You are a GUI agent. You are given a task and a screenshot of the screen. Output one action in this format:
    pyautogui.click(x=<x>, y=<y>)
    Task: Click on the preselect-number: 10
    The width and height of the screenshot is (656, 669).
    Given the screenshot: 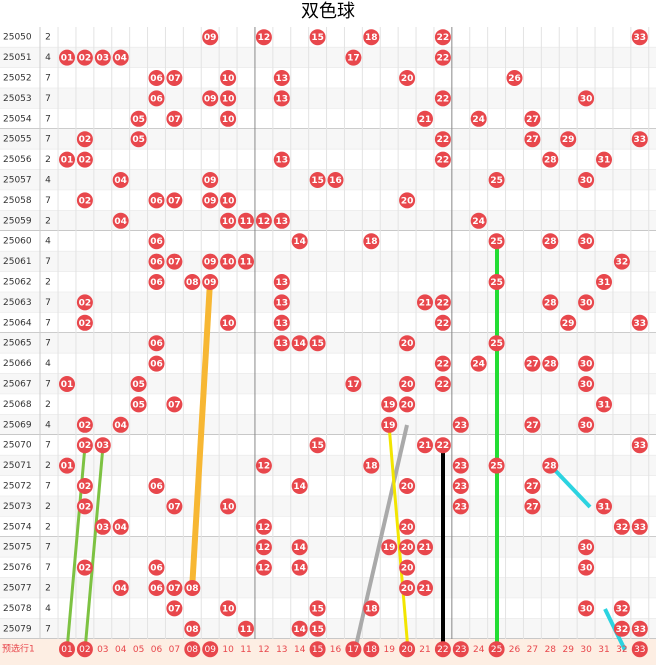 What is the action you would take?
    pyautogui.click(x=228, y=650)
    